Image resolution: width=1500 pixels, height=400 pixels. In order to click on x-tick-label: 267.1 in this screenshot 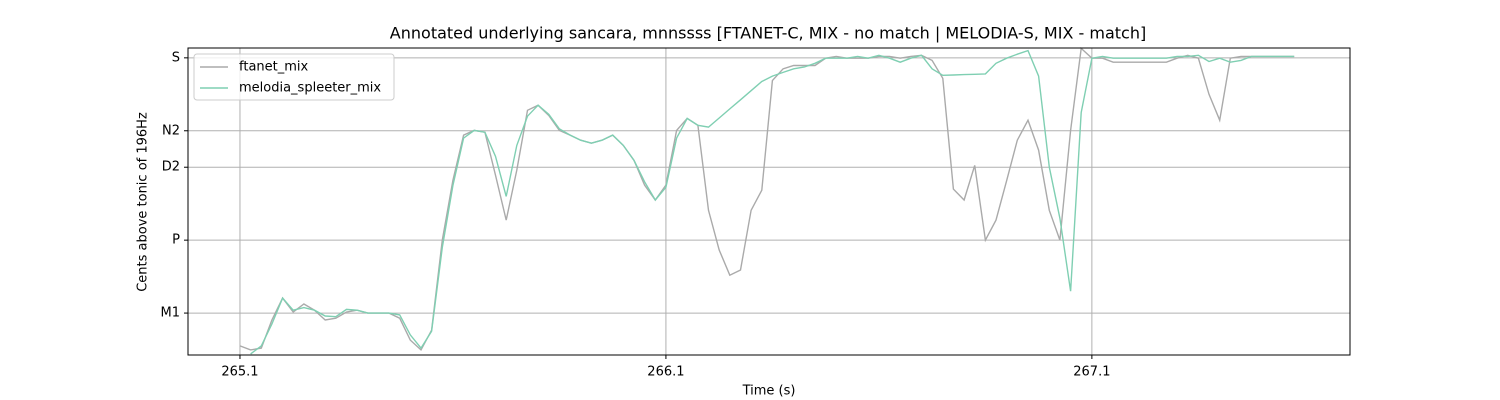, I will do `click(1091, 372)`.